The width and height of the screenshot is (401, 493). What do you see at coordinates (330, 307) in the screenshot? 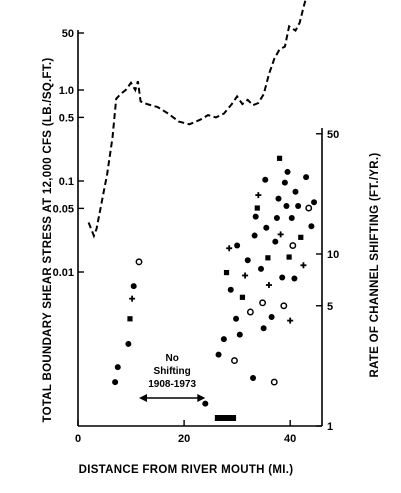
I see `y-right-tick-label: 5` at bounding box center [330, 307].